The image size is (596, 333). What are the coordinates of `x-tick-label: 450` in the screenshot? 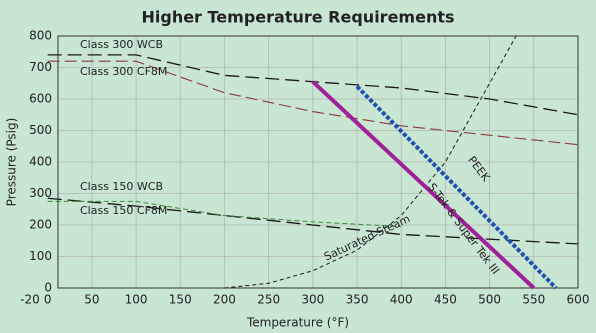 It's located at (445, 300).